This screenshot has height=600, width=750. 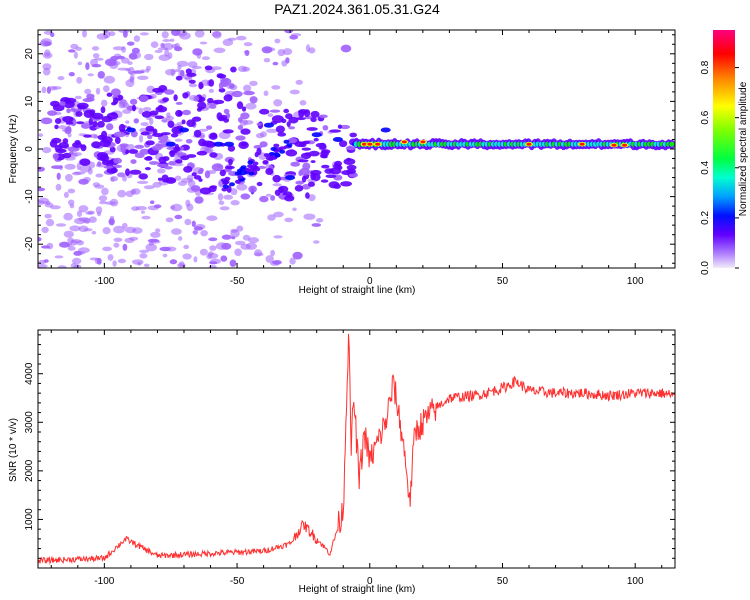 What do you see at coordinates (705, 167) in the screenshot?
I see `colorbar-tick-label: 0.4` at bounding box center [705, 167].